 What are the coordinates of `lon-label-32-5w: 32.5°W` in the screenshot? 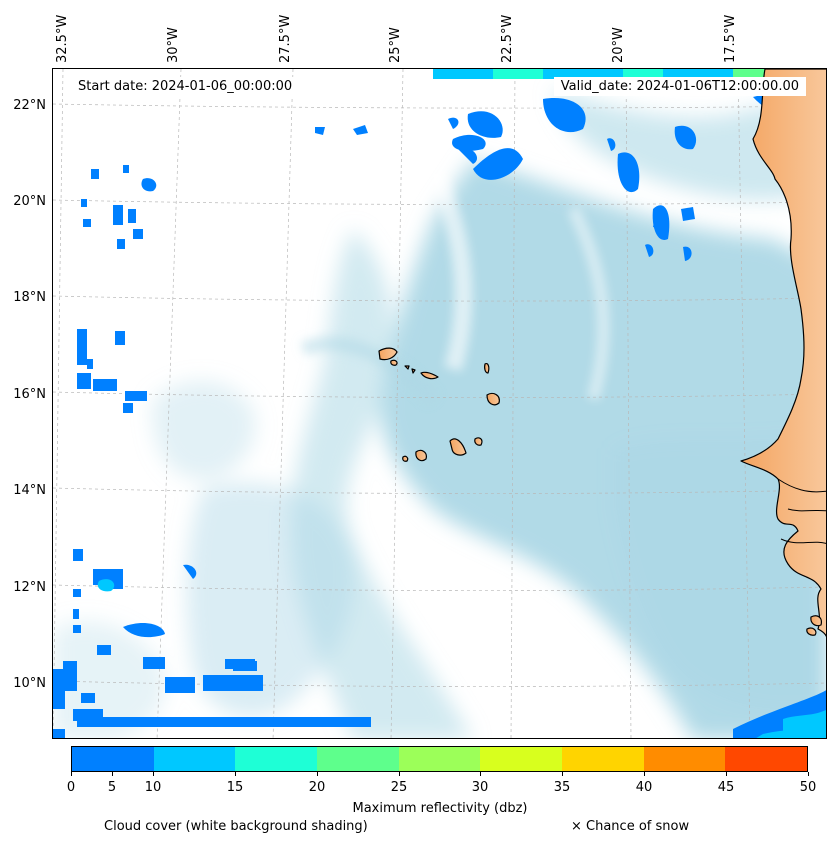 It's located at (62, 38).